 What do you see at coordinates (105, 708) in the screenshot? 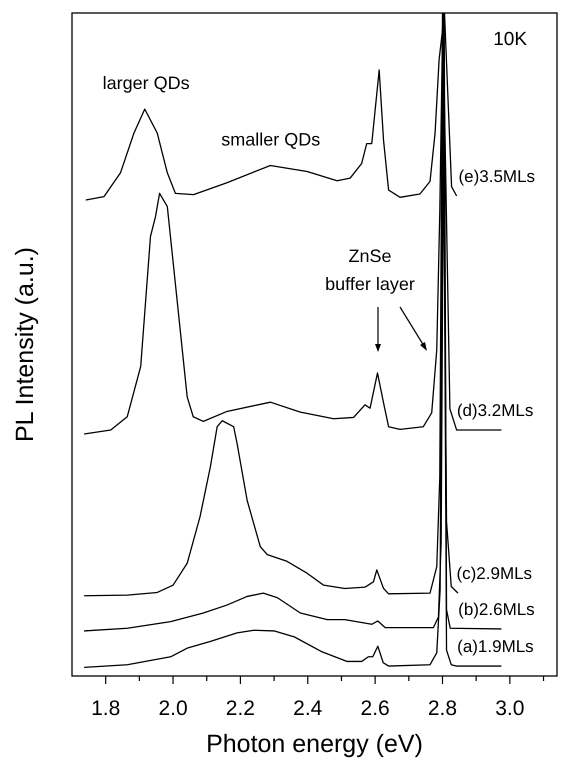
I see `x-tick-label: 1.8` at bounding box center [105, 708].